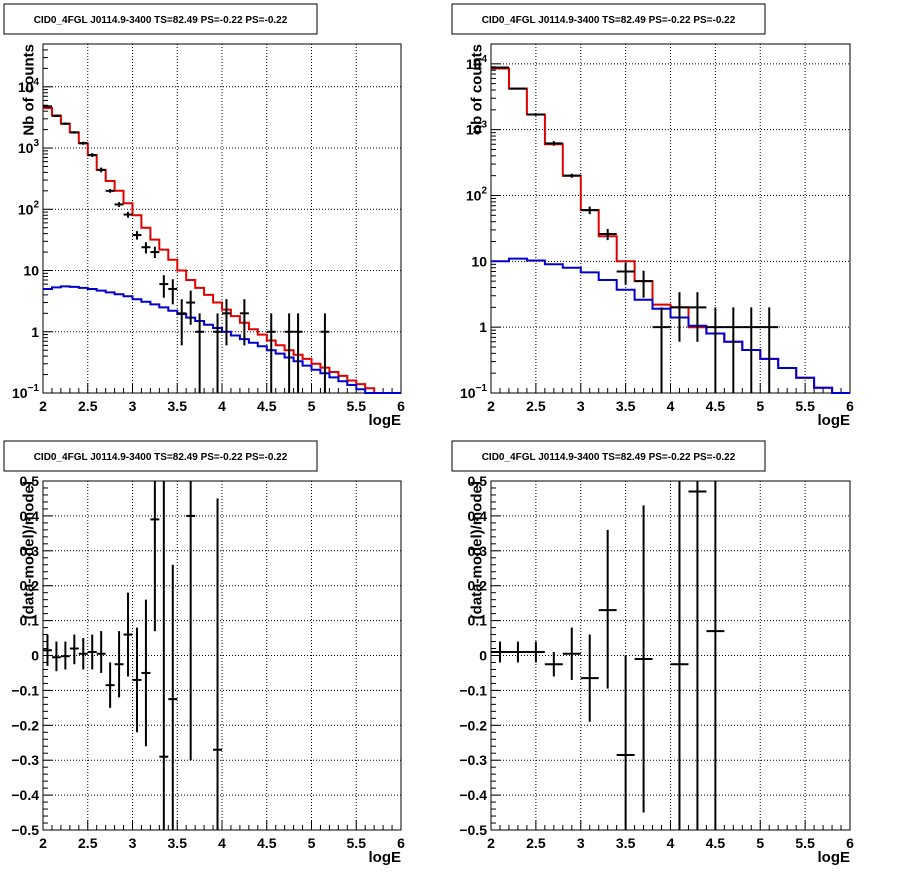  I want to click on y-axis-label: nb of counts, so click(476, 89).